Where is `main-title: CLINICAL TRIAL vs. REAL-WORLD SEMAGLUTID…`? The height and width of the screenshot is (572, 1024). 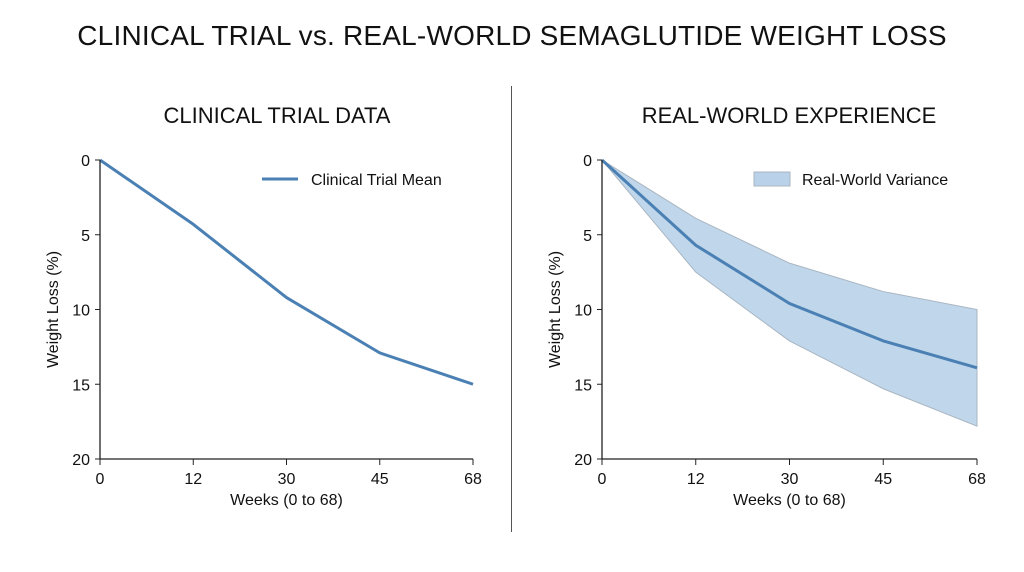
main-title: CLINICAL TRIAL vs. REAL-WORLD SEMAGLUTID… is located at coordinates (512, 35).